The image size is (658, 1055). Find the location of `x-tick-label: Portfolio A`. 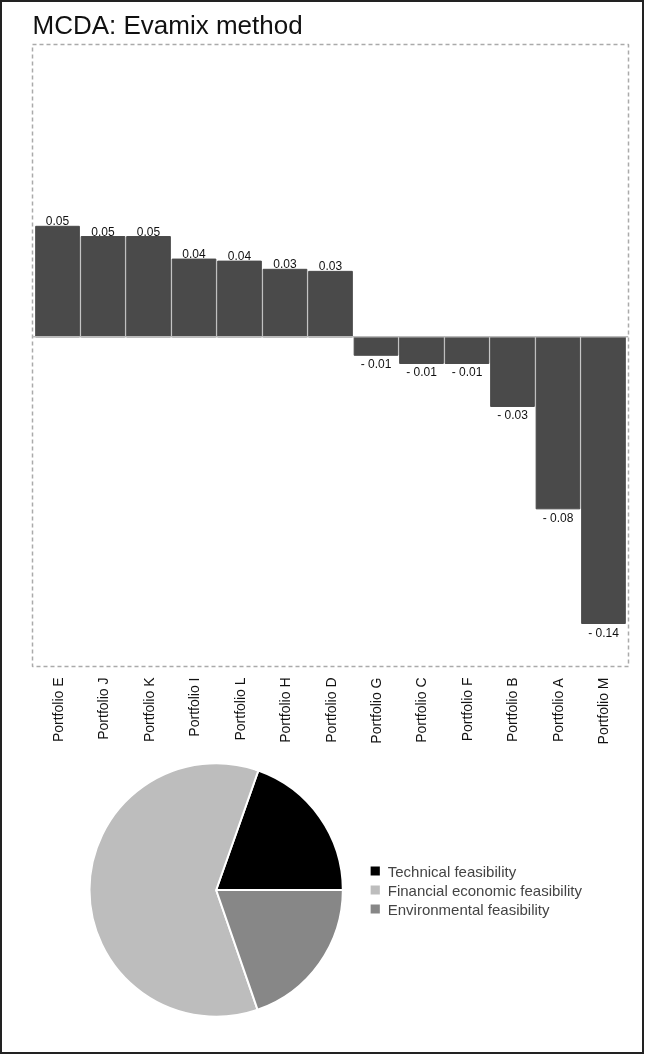

x-tick-label: Portfolio A is located at coordinates (557, 710).